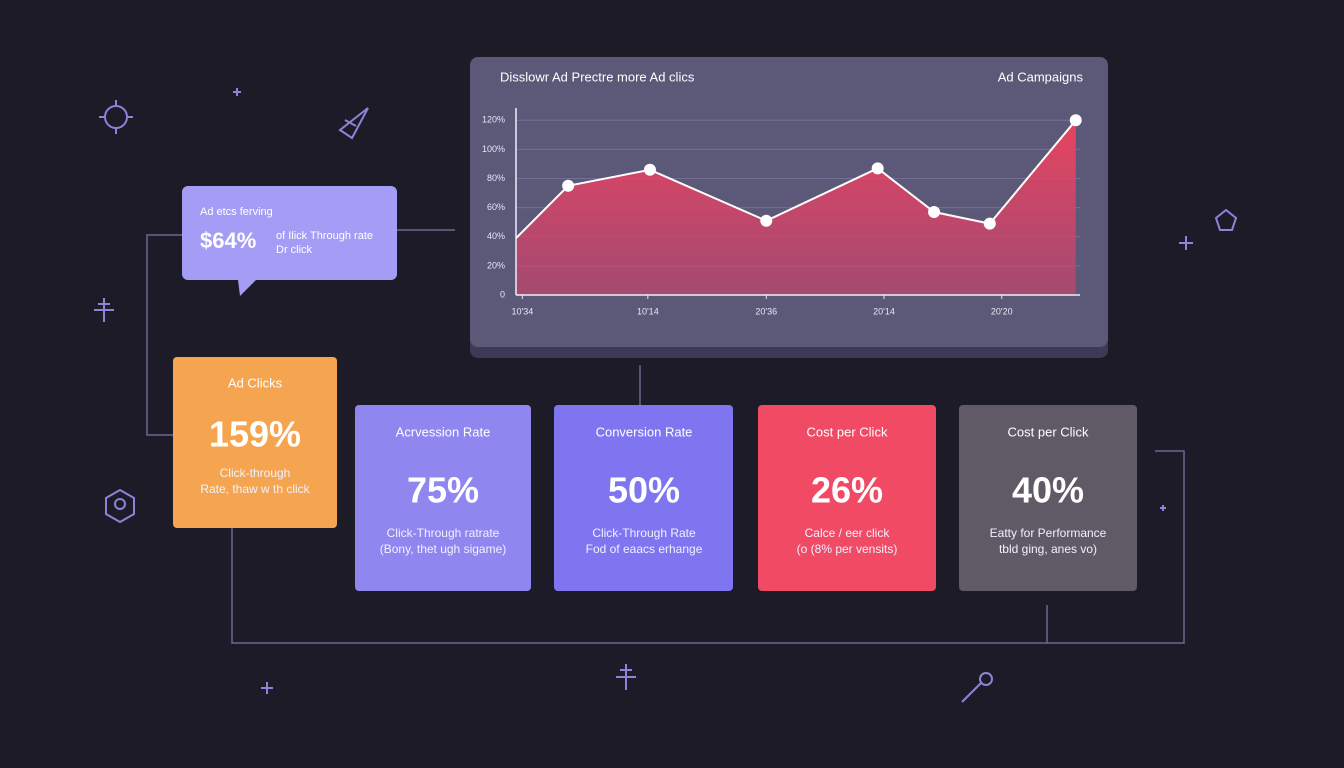 Image resolution: width=1344 pixels, height=768 pixels. Describe the element at coordinates (766, 311) in the screenshot. I see `x-tick-label: 20'36` at that location.